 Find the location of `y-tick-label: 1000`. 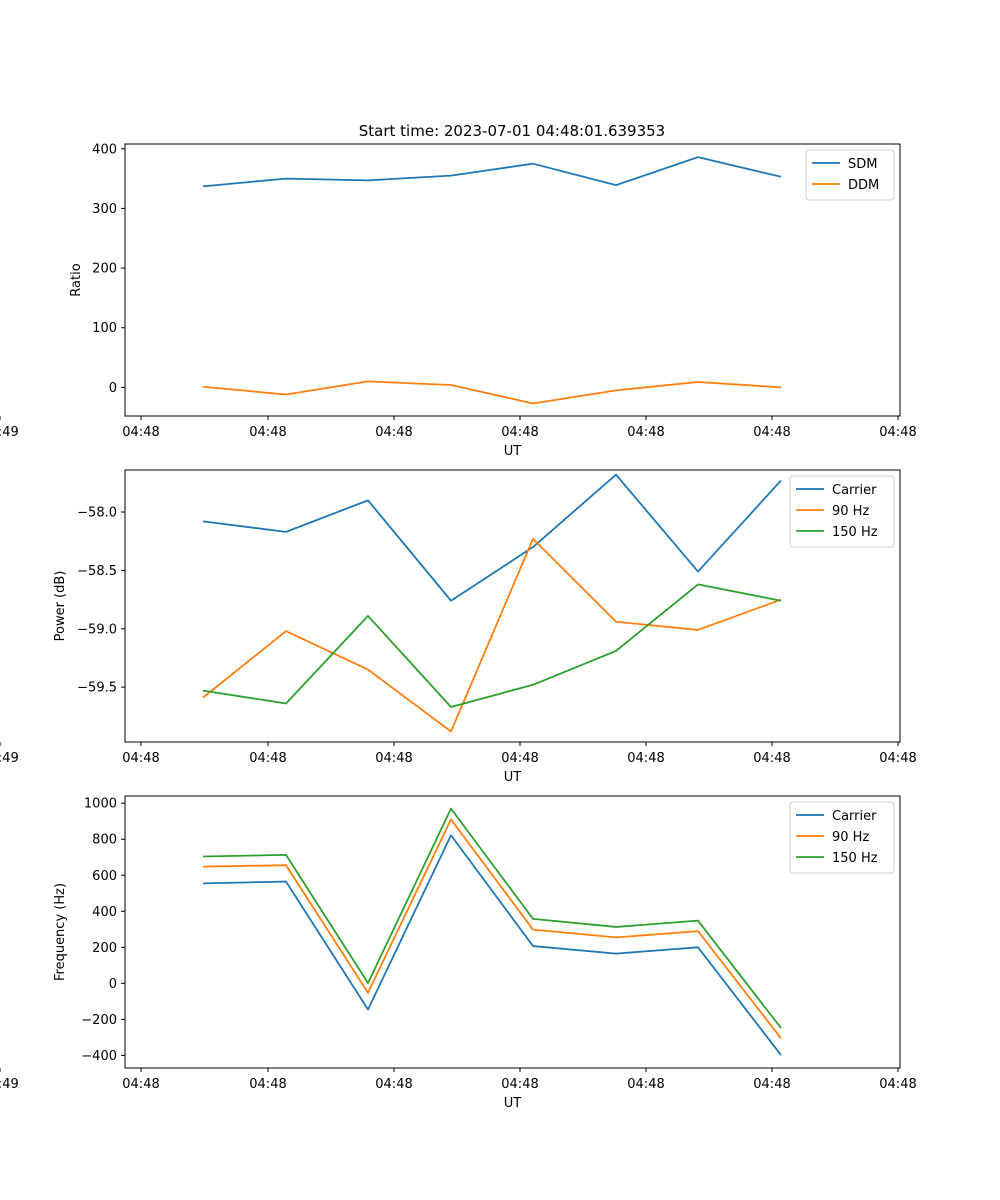

y-tick-label: 1000 is located at coordinates (100, 804).